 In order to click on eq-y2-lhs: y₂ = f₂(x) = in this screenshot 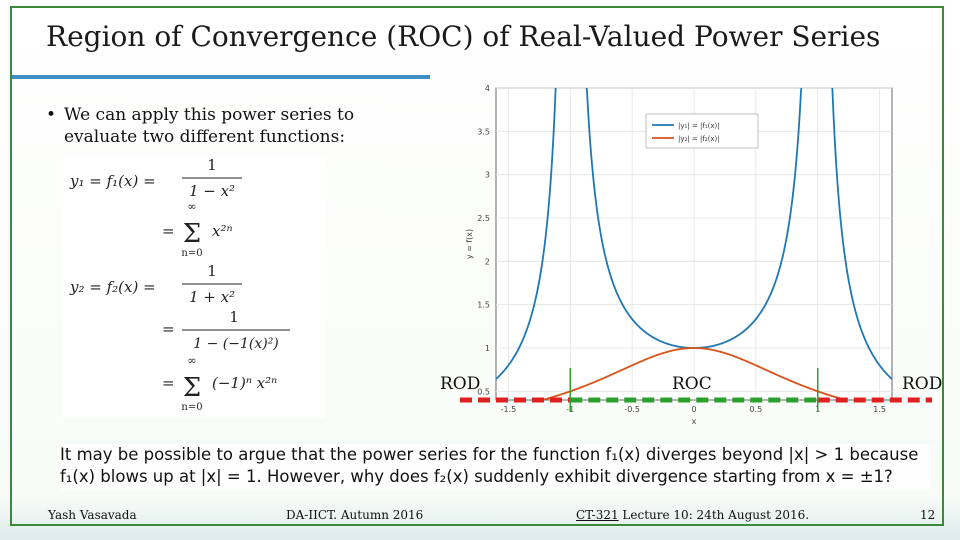, I will do `click(112, 287)`.